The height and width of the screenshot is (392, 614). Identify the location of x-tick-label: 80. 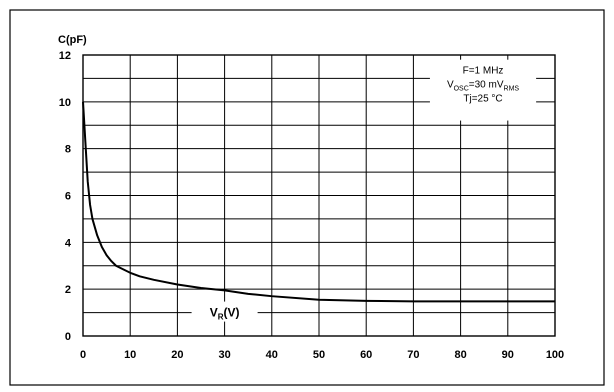
(460, 355).